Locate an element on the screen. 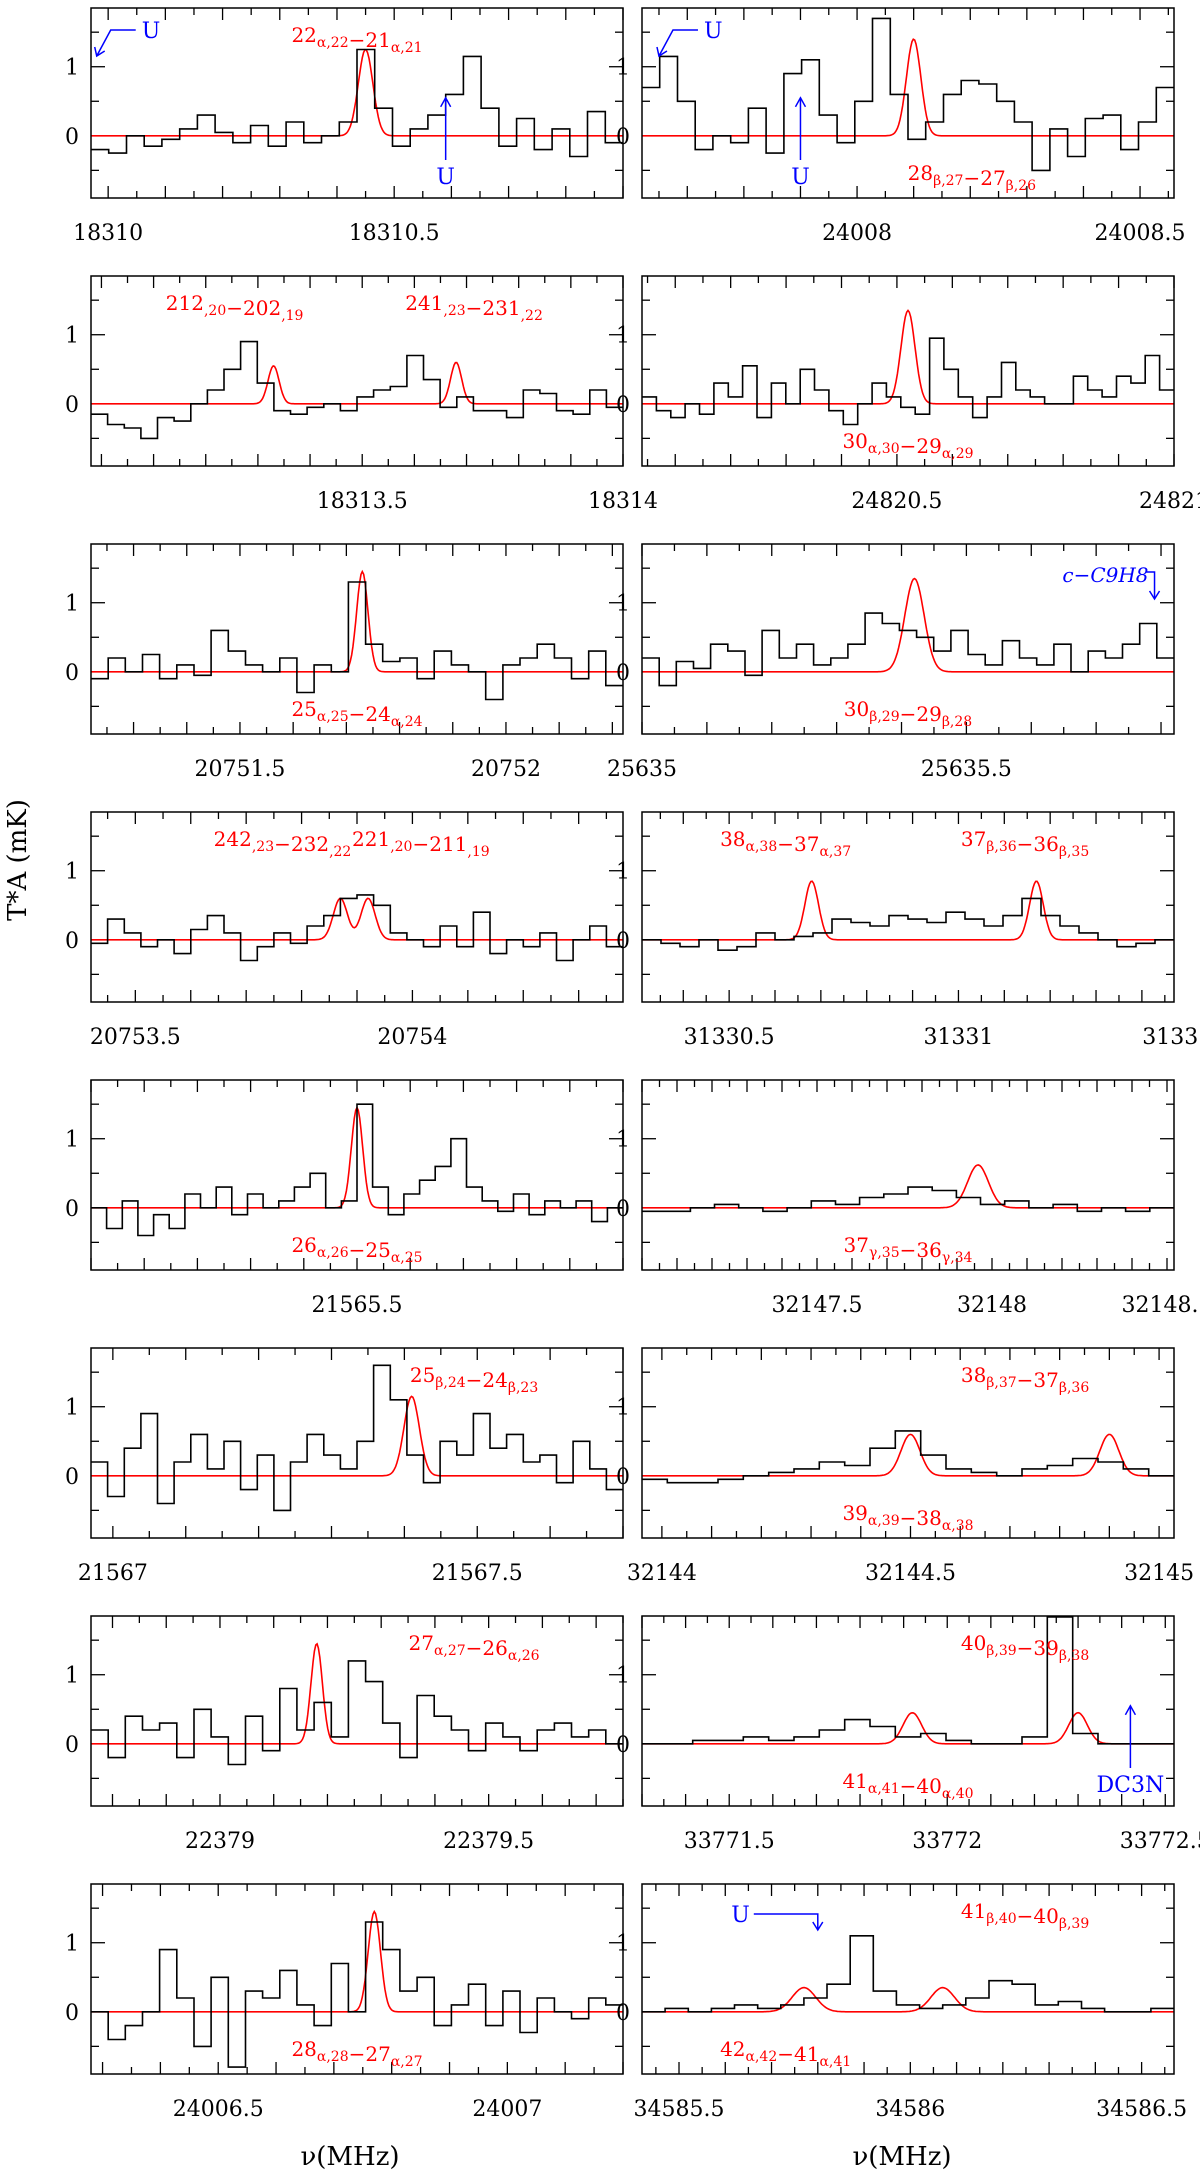 This screenshot has height=2175, width=1200. panel-9: 0 1 21565.5 26α,26−25α,25 is located at coordinates (344, 1198).